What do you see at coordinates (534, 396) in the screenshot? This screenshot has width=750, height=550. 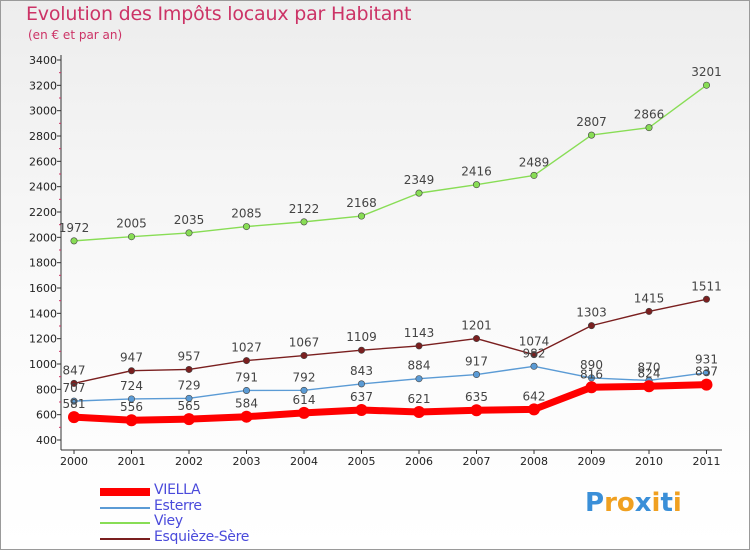 I see `data-label: 642` at bounding box center [534, 396].